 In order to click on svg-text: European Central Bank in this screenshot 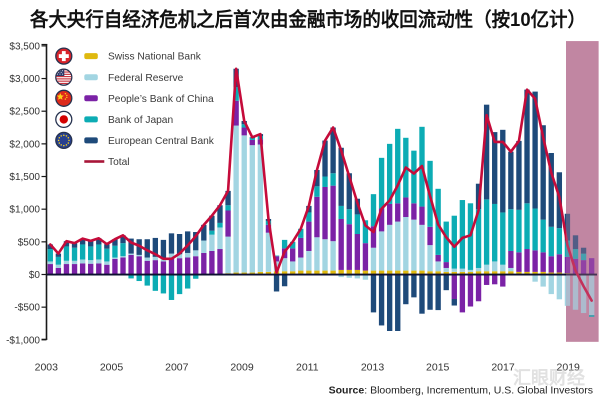, I will do `click(161, 141)`.